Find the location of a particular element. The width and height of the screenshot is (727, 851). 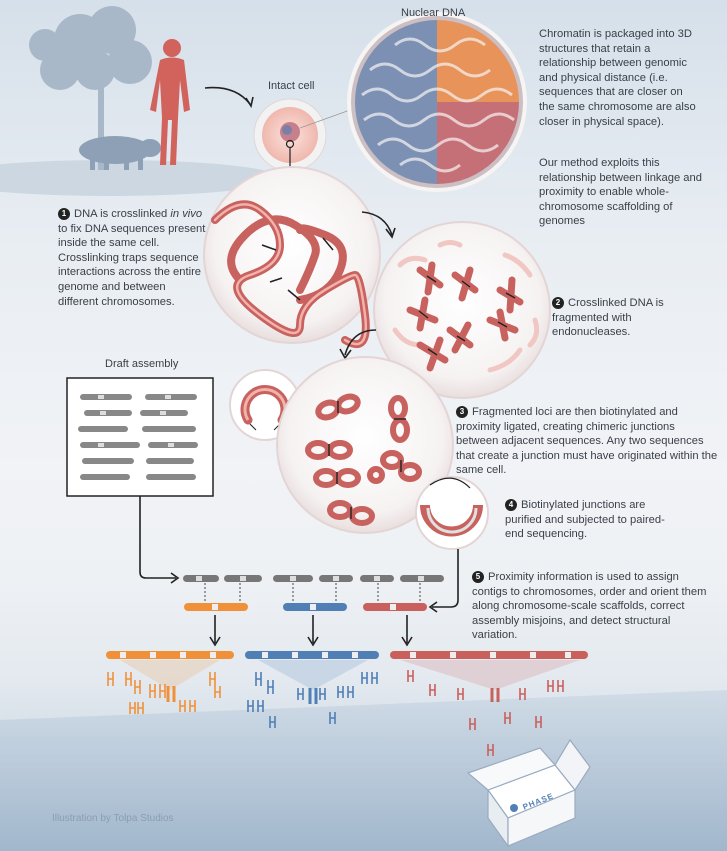

step-5-badge: 5 is located at coordinates (478, 577).